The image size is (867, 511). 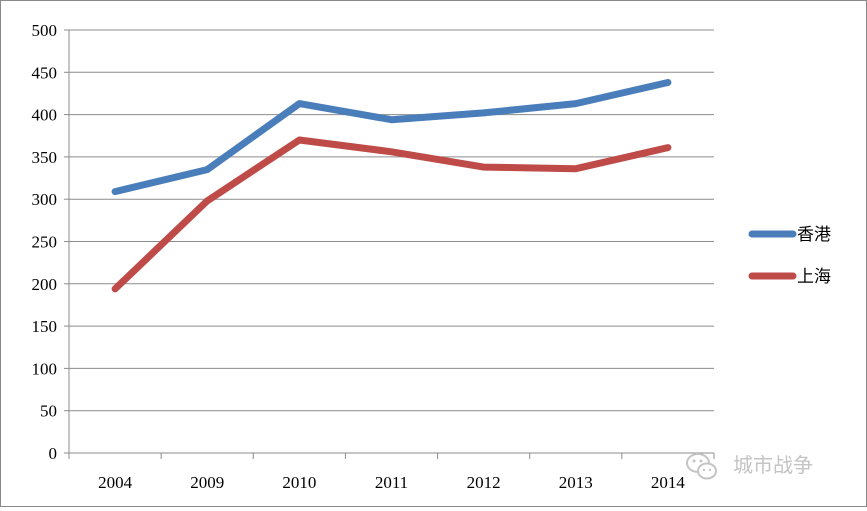 What do you see at coordinates (701, 466) in the screenshot?
I see `wechat-icon` at bounding box center [701, 466].